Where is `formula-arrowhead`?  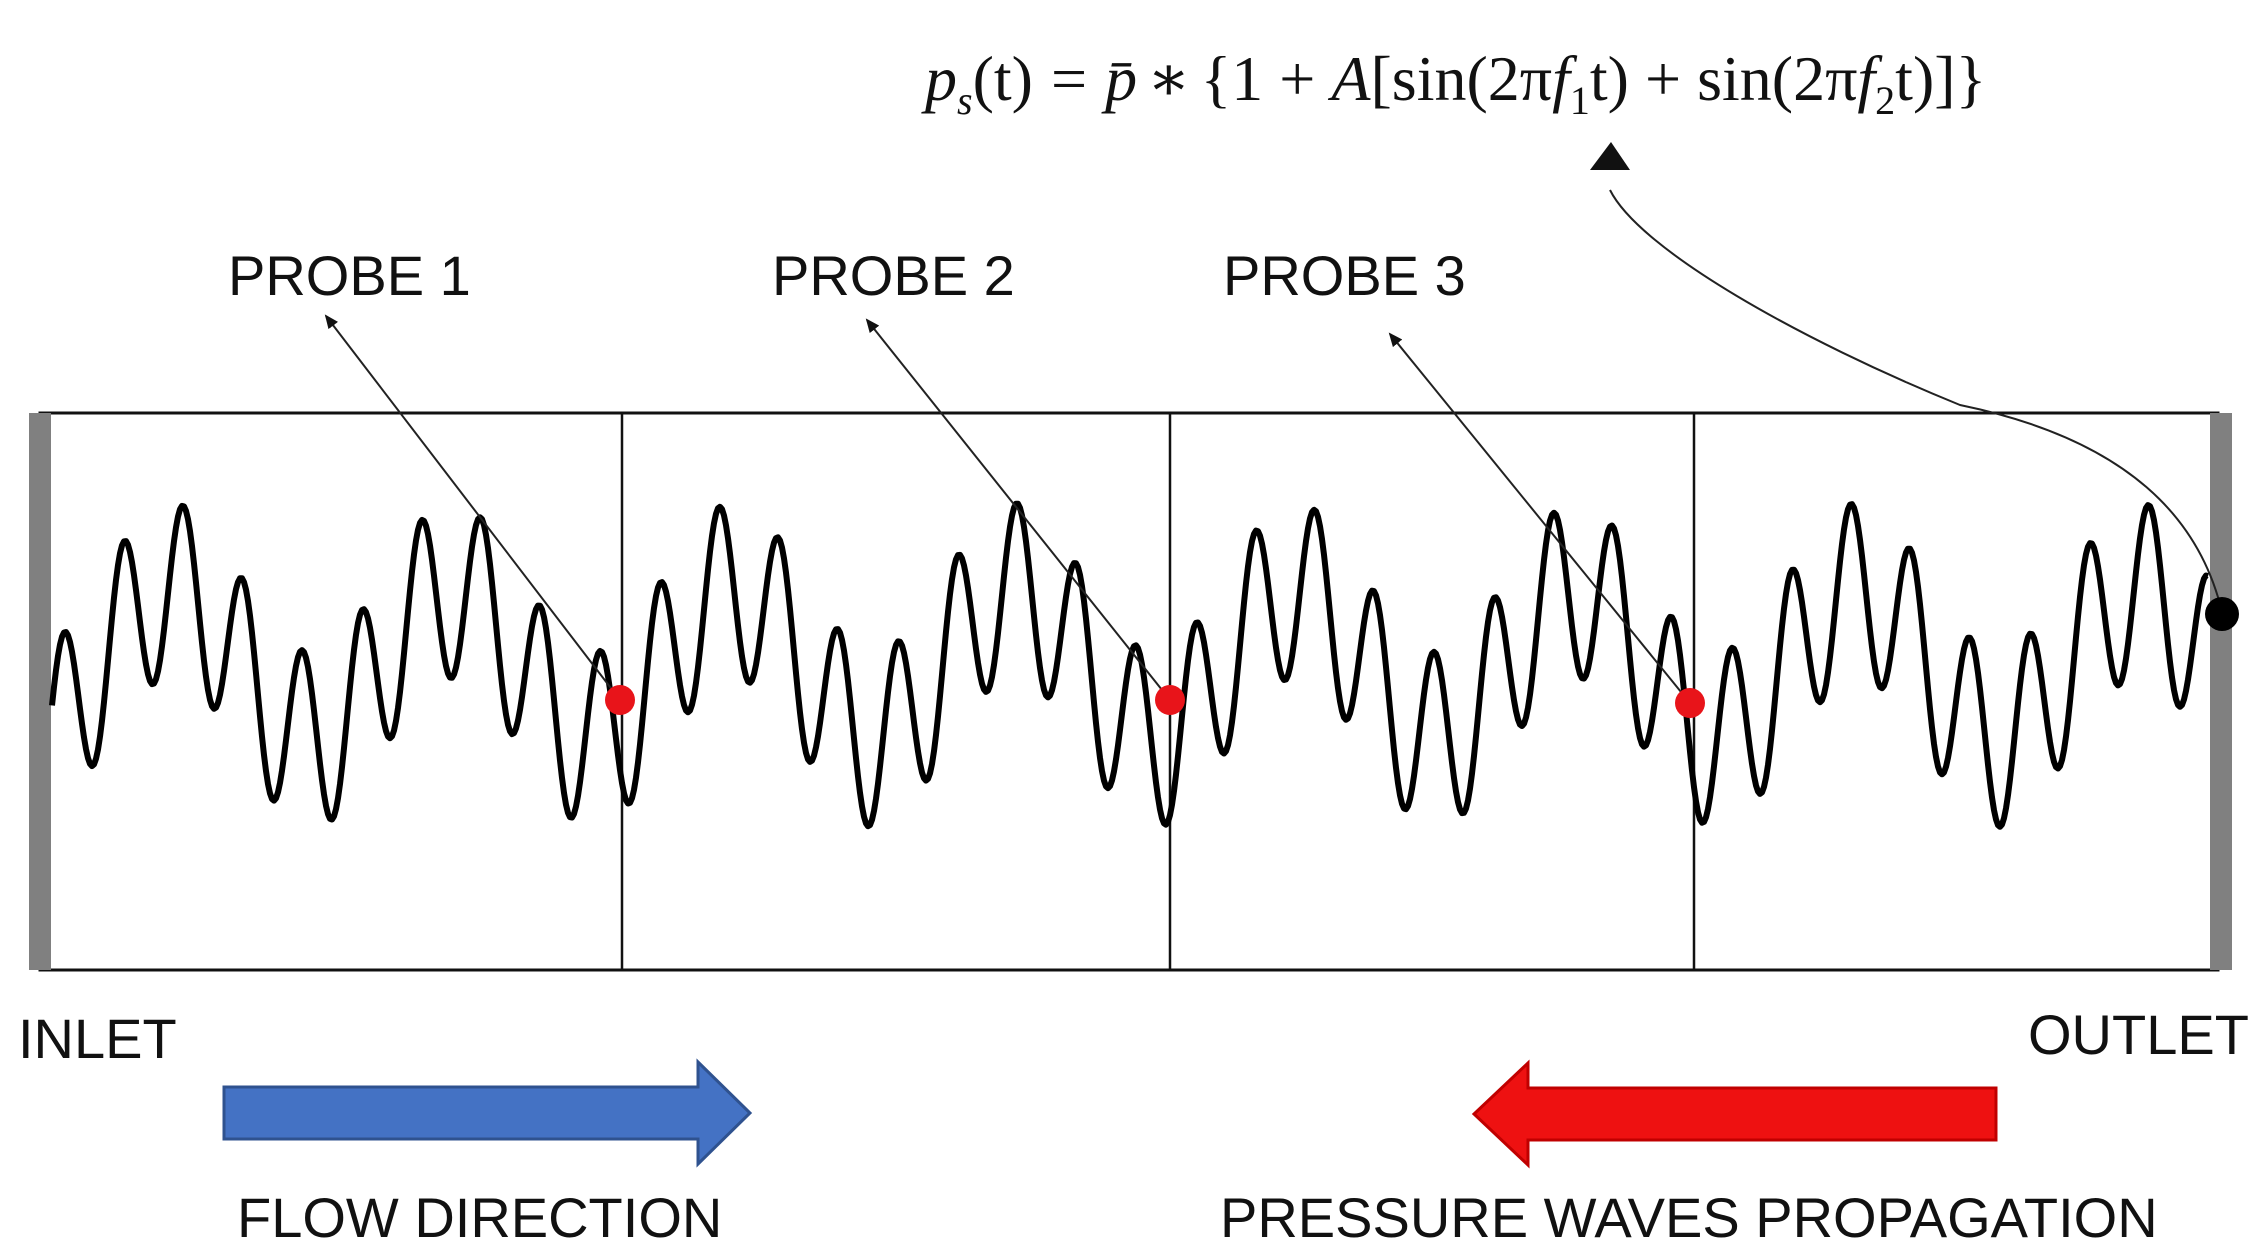
formula-arrowhead is located at coordinates (1610, 156).